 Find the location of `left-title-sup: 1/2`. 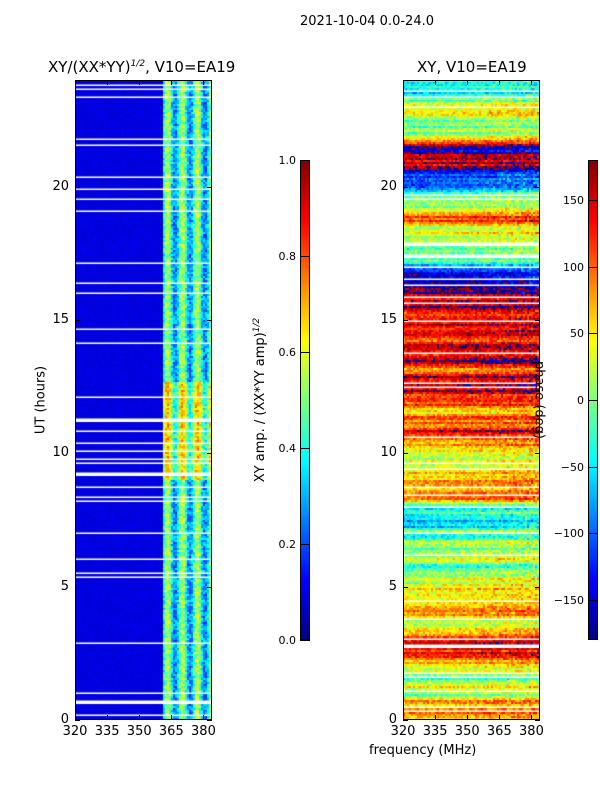

left-title-sup: 1/2 is located at coordinates (138, 64).